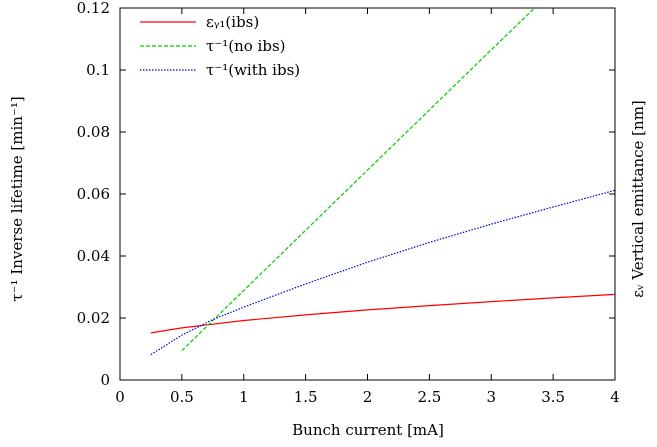 The image size is (657, 447). I want to click on y-tick-label: 0, so click(105, 380).